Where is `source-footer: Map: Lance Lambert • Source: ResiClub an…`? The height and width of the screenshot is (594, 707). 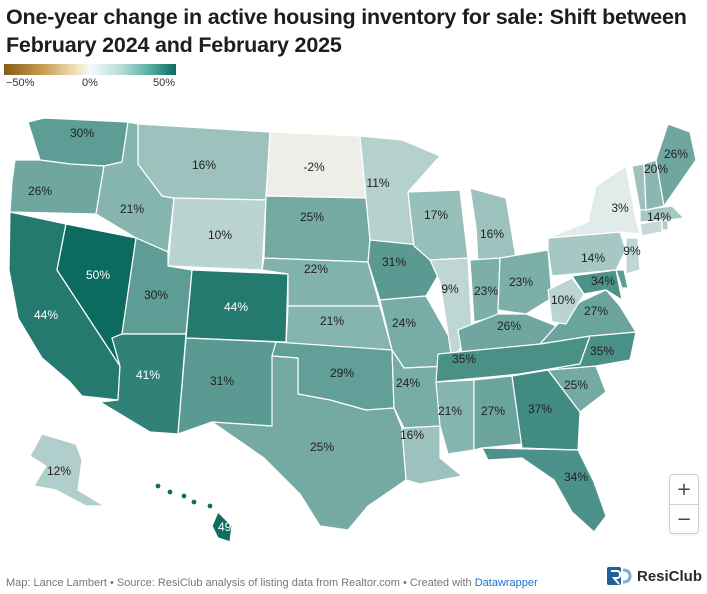
source-footer: Map: Lance Lambert • Source: ResiClub an… is located at coordinates (272, 583).